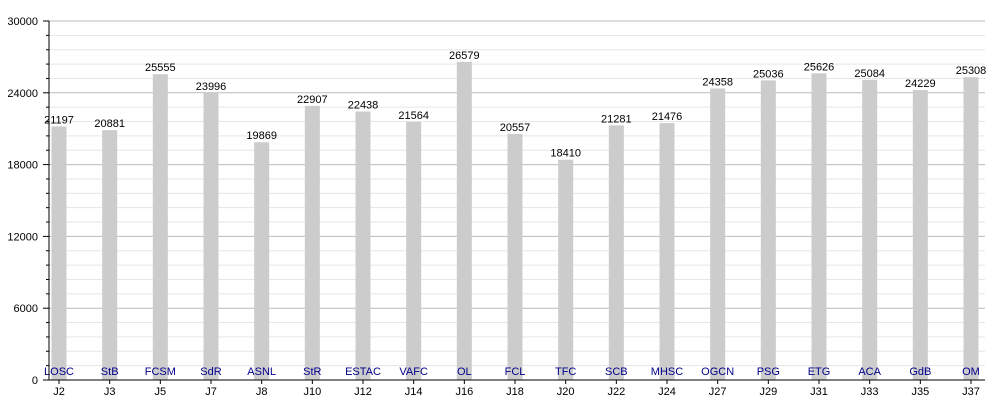 The width and height of the screenshot is (1000, 405). Describe the element at coordinates (971, 372) in the screenshot. I see `team-label: OM` at that location.